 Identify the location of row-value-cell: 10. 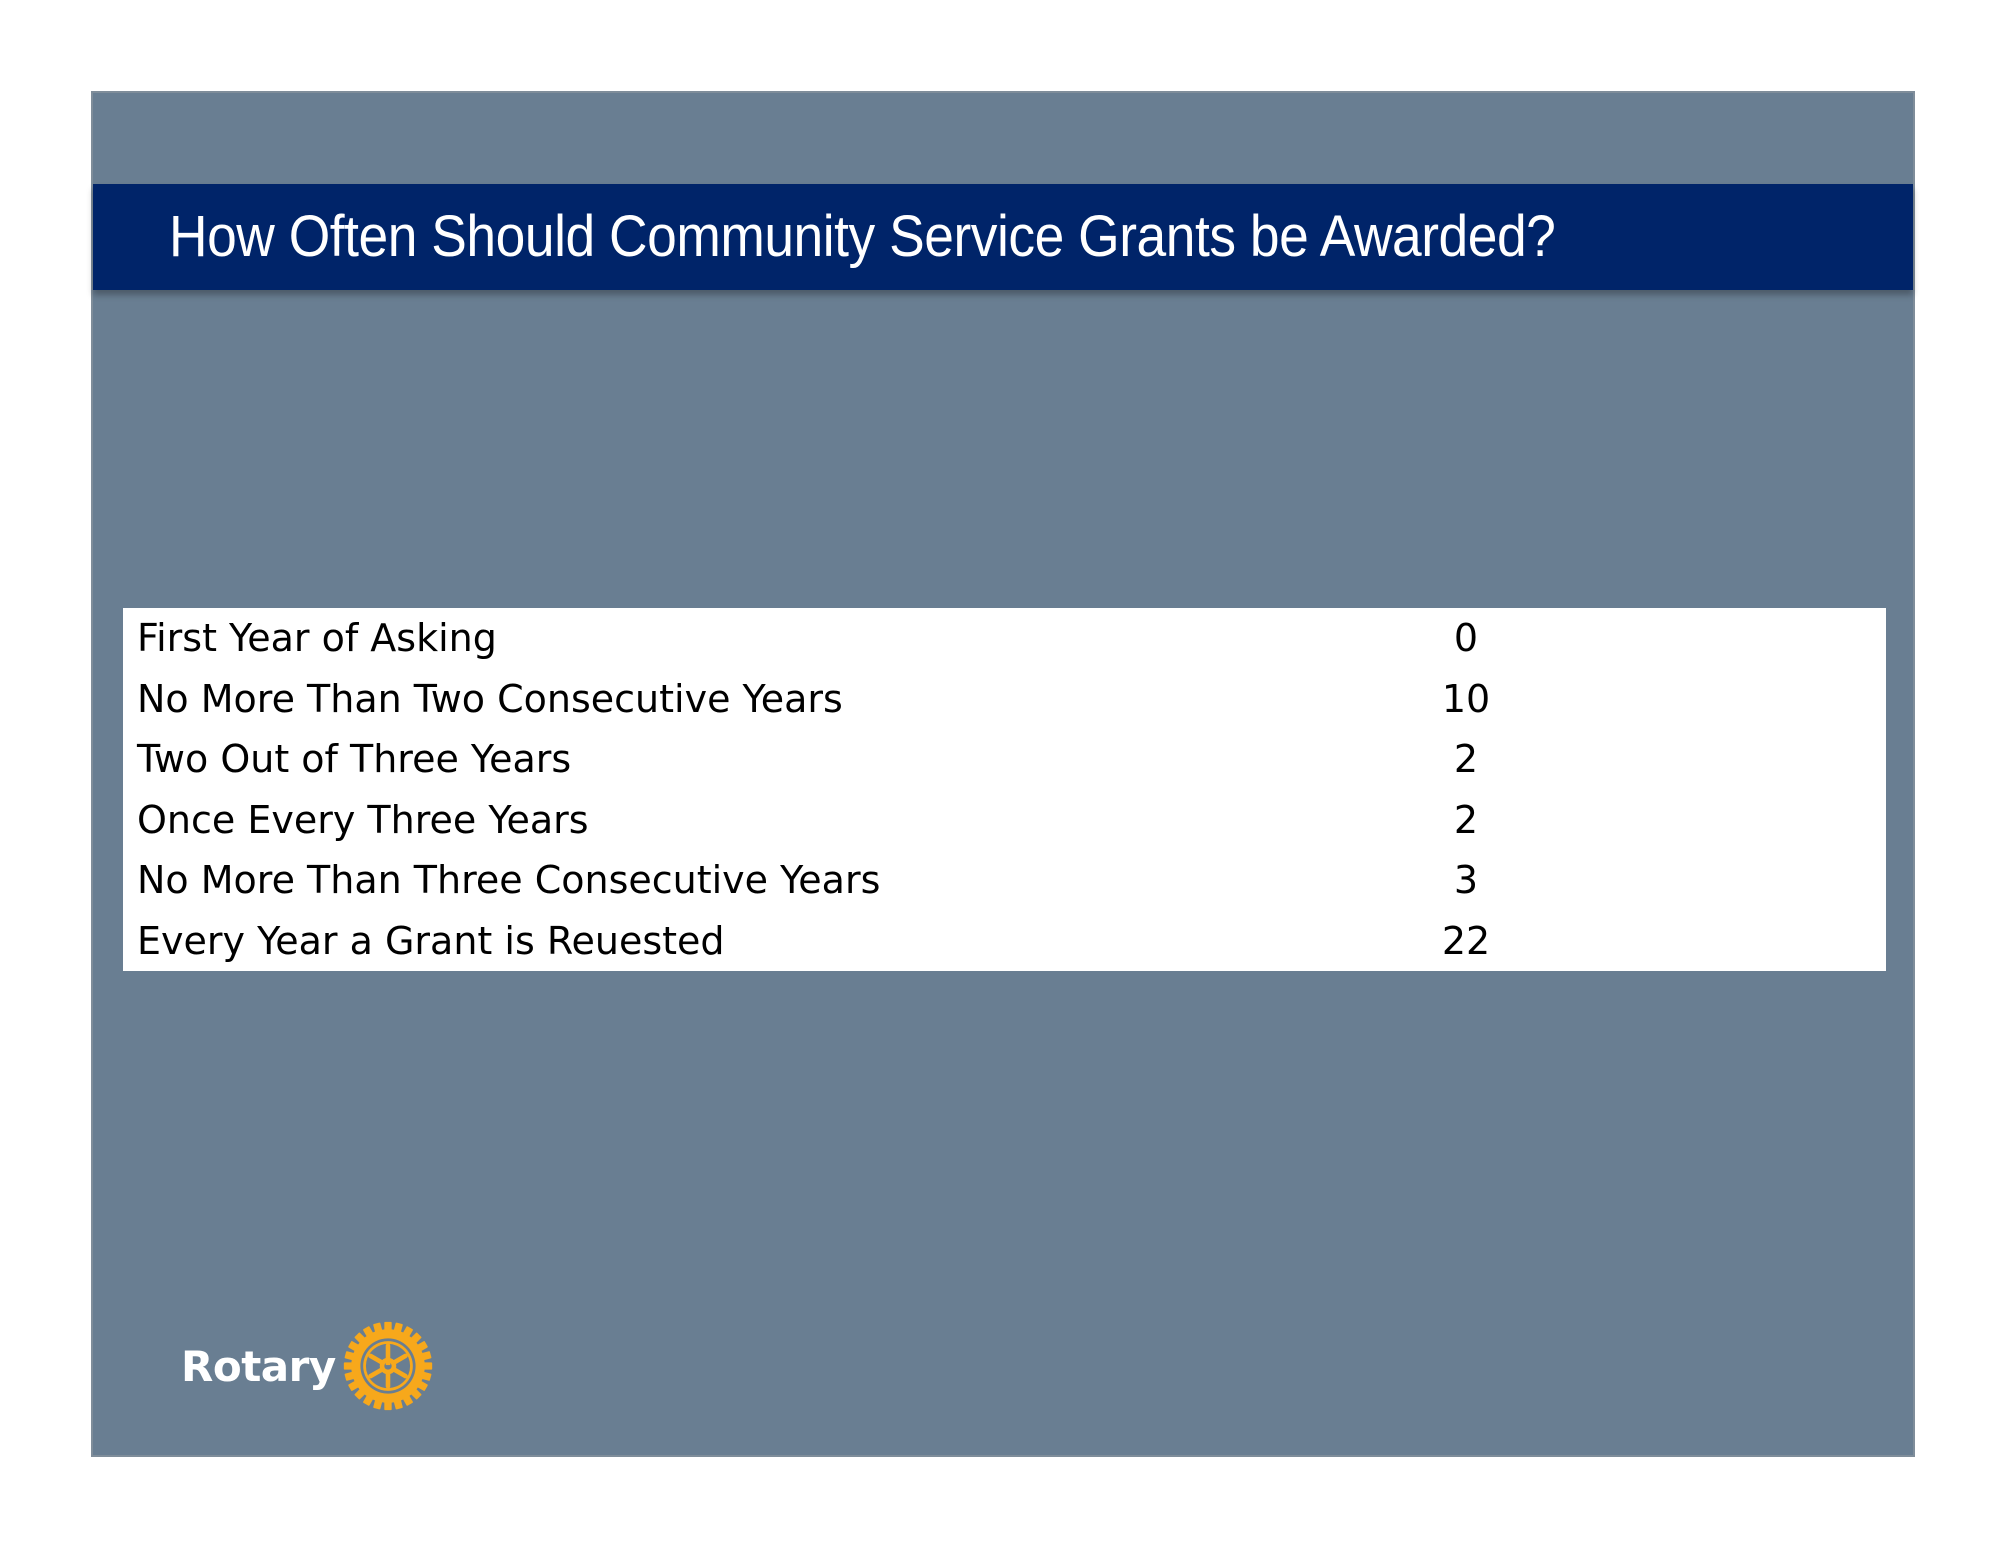
(1661, 699).